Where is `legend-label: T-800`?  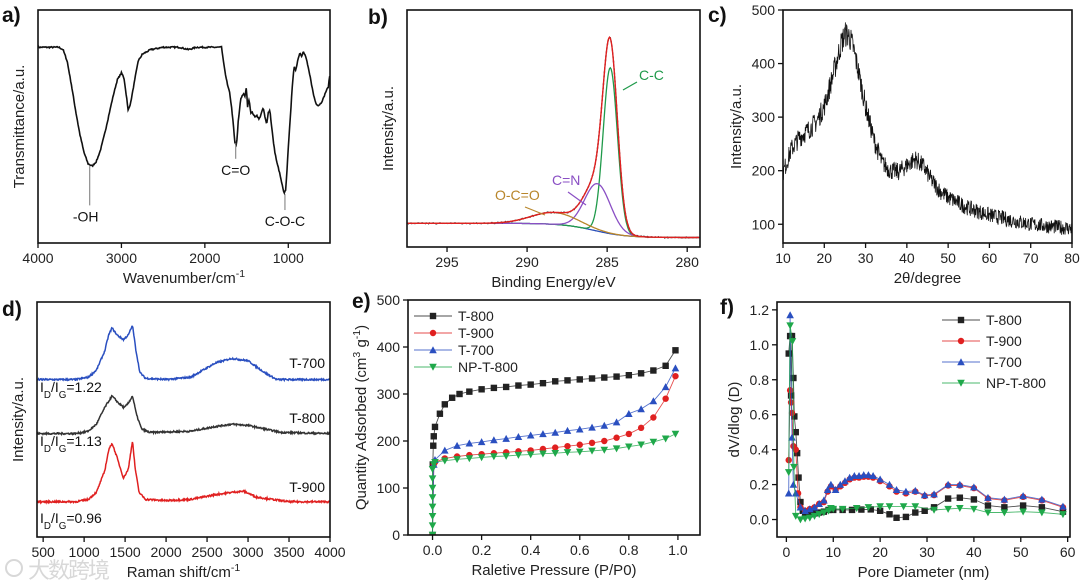 legend-label: T-800 is located at coordinates (1004, 320).